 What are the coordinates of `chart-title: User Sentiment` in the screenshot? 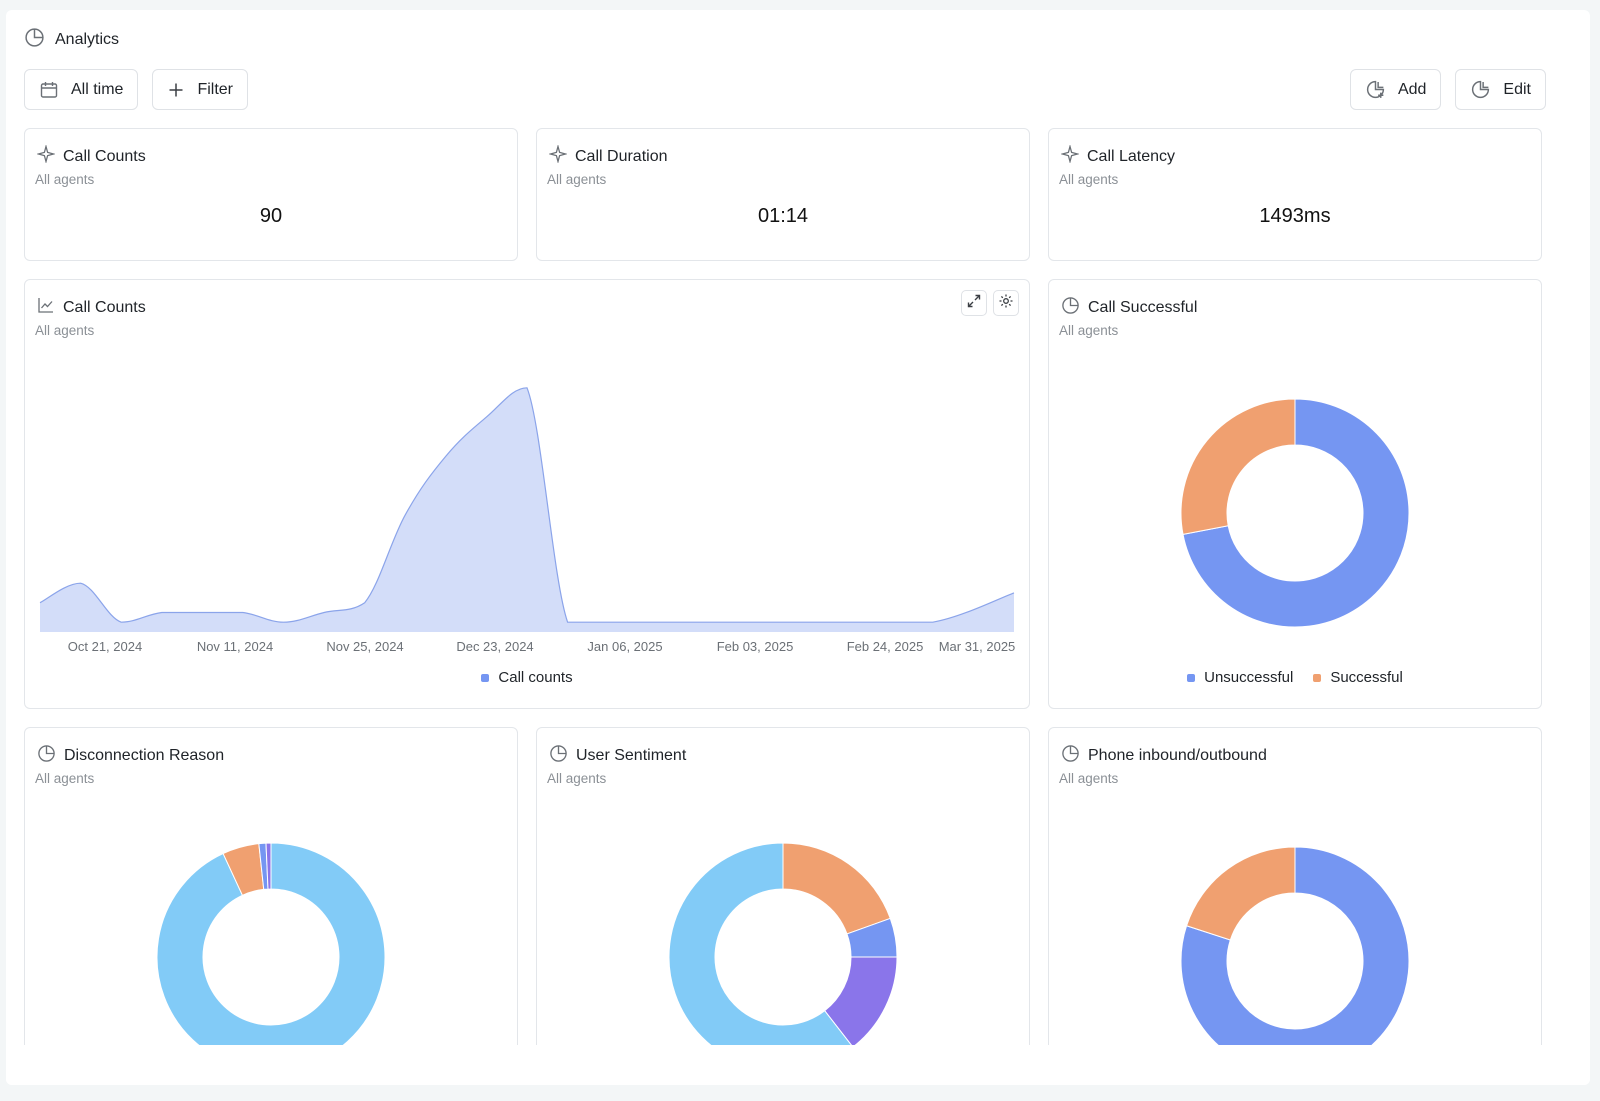 It's located at (631, 755).